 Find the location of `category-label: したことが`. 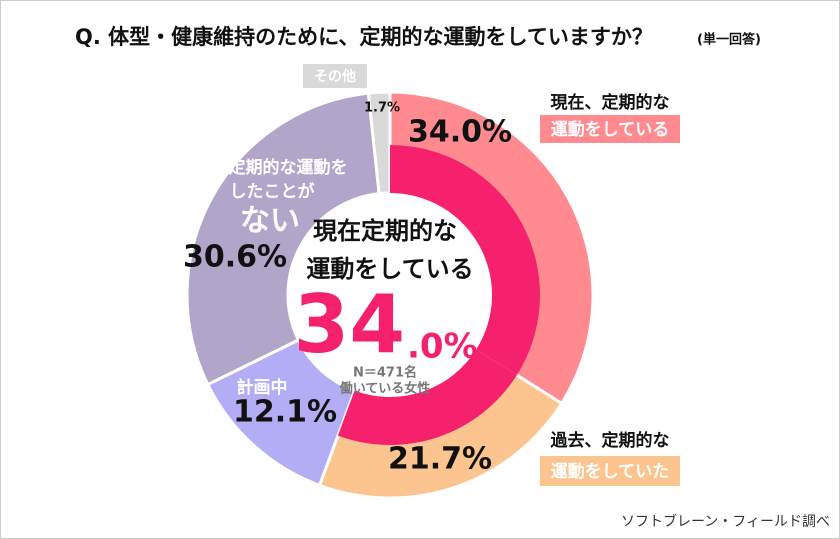

category-label: したことが is located at coordinates (272, 191).